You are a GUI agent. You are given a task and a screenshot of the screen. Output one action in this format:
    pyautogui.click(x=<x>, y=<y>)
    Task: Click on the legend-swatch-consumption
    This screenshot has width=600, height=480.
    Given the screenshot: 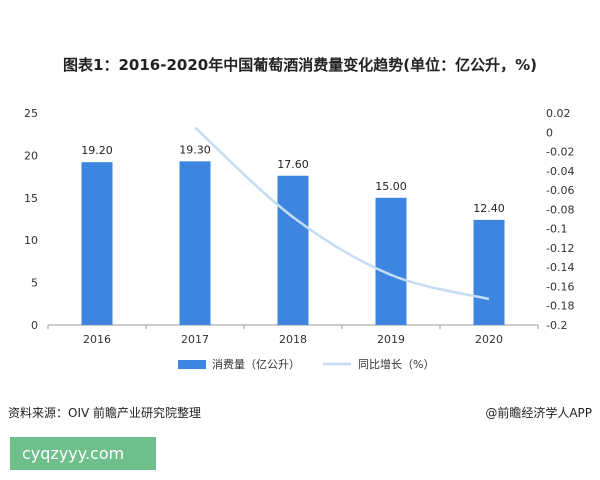 What is the action you would take?
    pyautogui.click(x=192, y=364)
    